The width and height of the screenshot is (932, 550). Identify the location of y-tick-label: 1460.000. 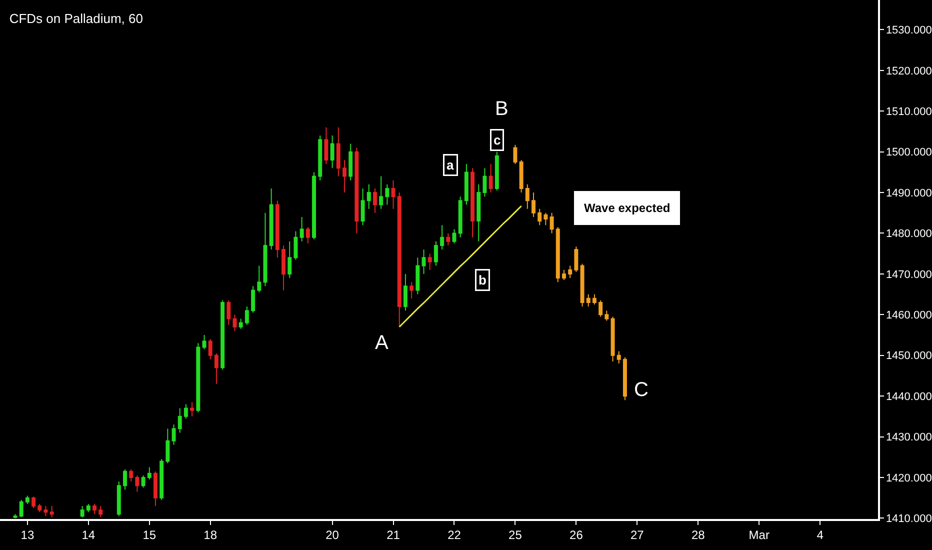
(909, 316).